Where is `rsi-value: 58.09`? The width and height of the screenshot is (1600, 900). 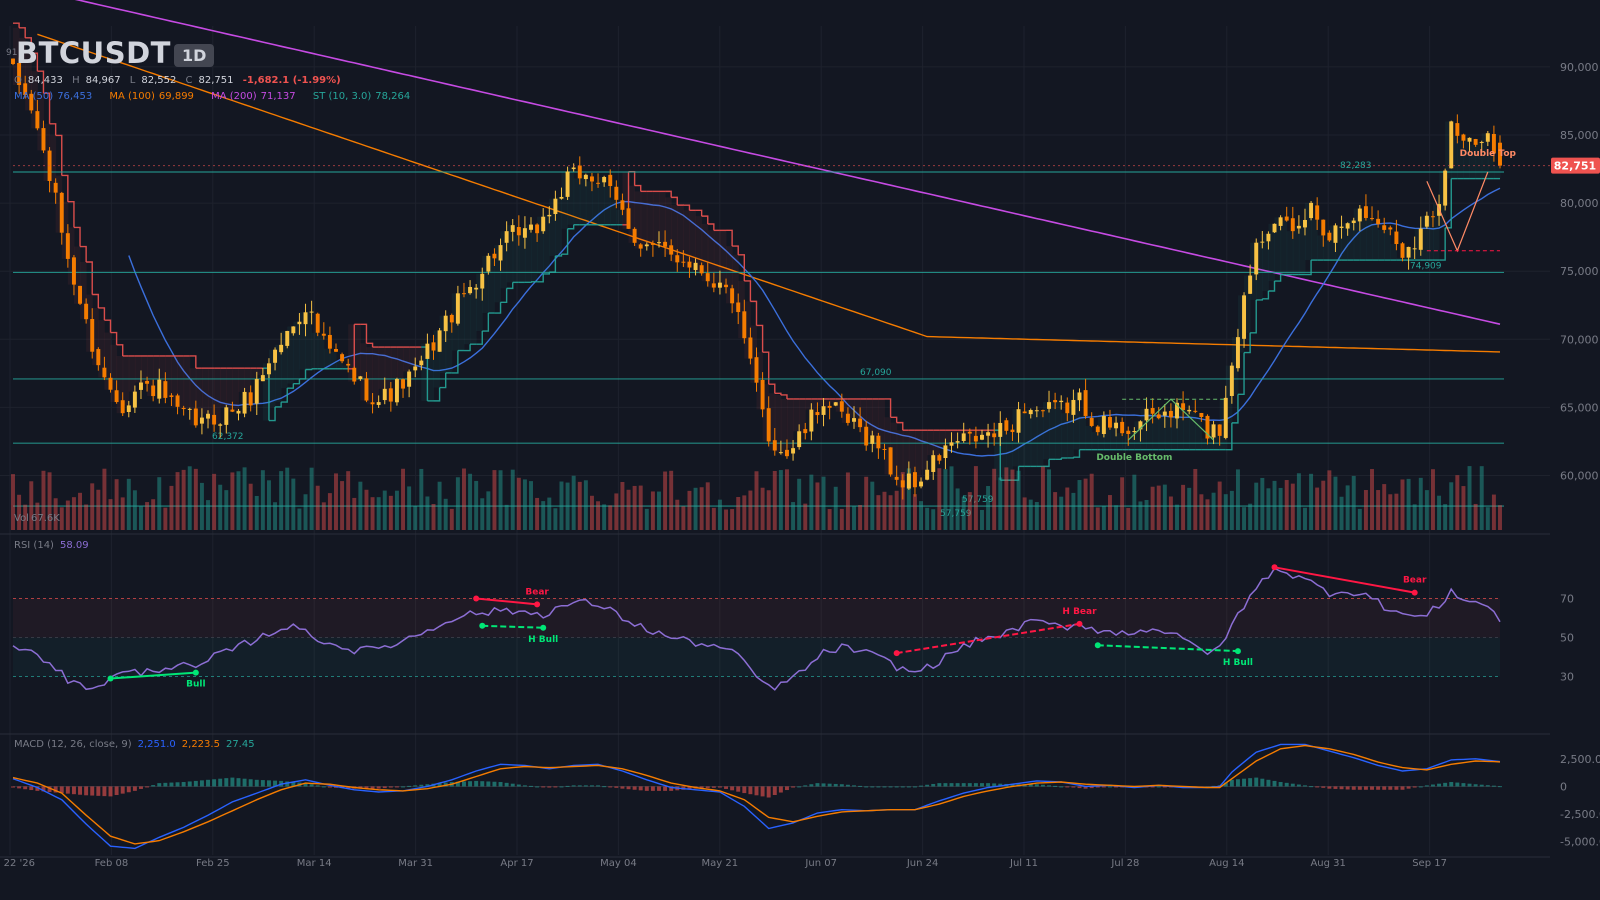
rsi-value: 58.09 is located at coordinates (74, 545).